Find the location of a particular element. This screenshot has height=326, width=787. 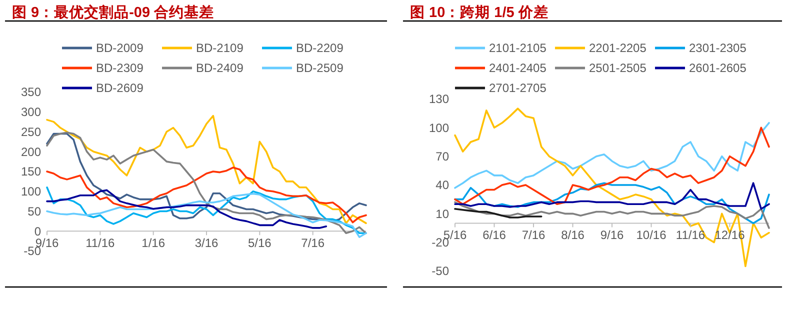

y-tick-label: 250 is located at coordinates (31, 131).